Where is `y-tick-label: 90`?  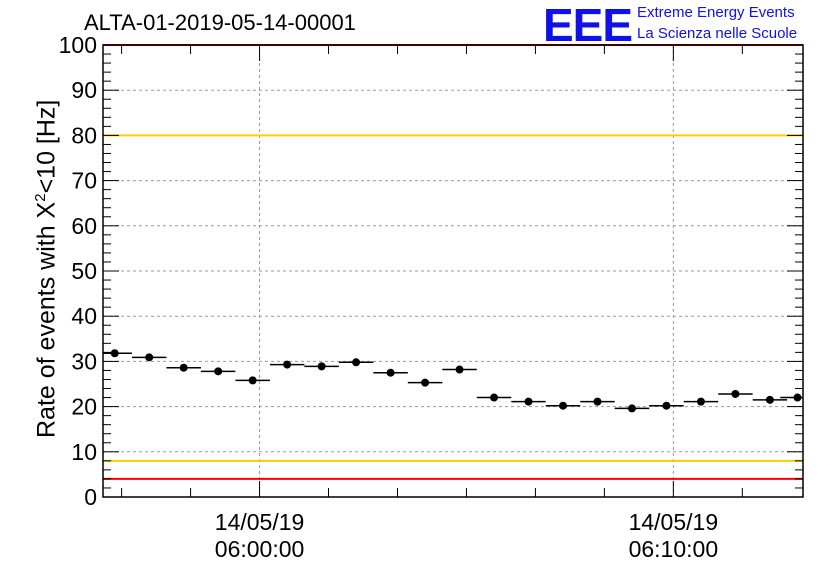 y-tick-label: 90 is located at coordinates (84, 90).